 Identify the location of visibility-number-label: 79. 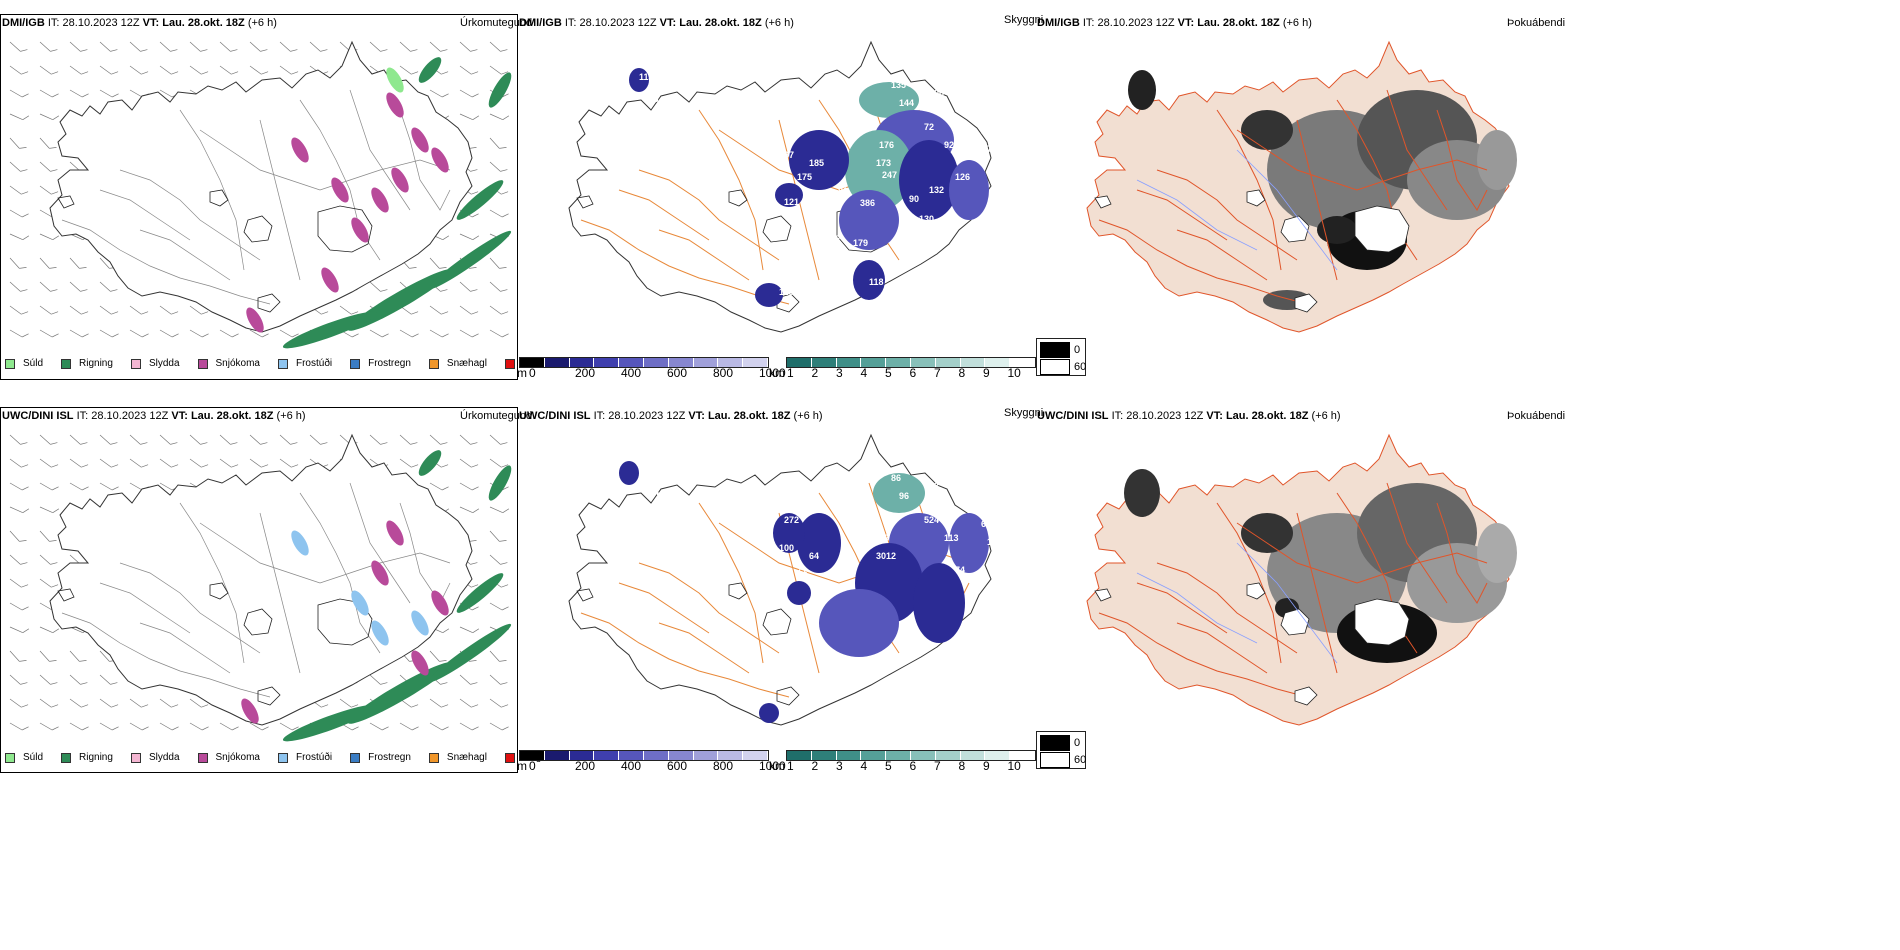
(992, 149).